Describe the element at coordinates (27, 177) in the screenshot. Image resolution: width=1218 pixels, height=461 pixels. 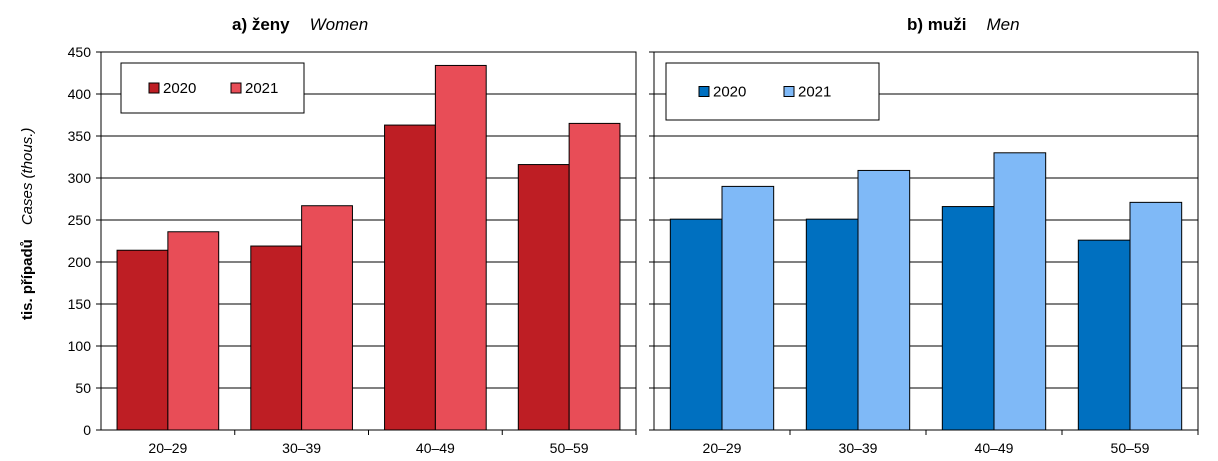
I see `y-axis-label-en: Cases (thous.)` at that location.